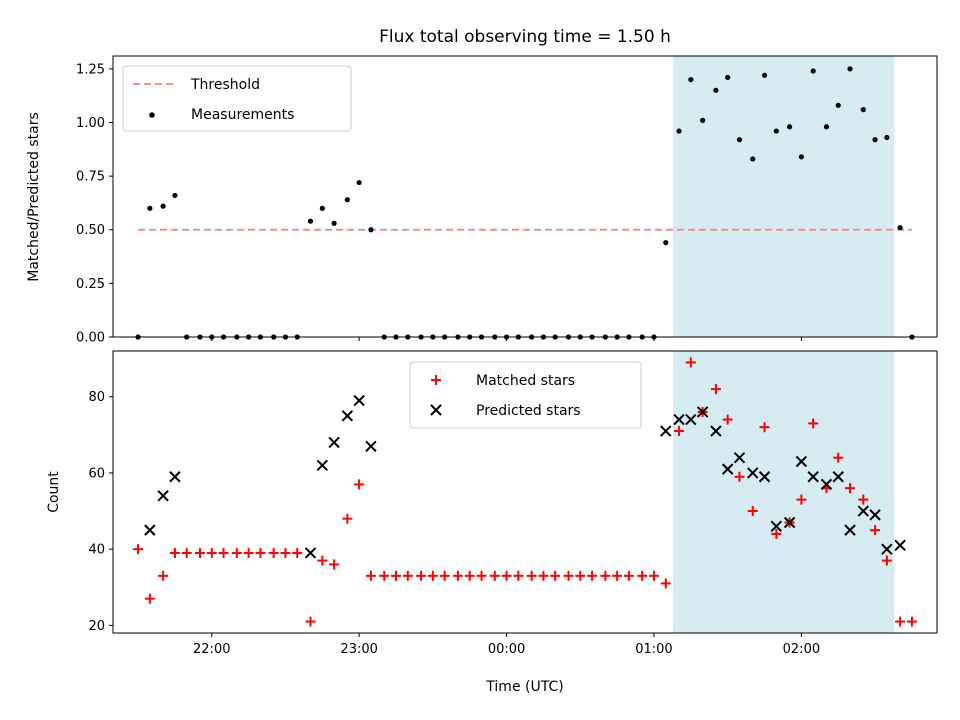 Image resolution: width=960 pixels, height=720 pixels. I want to click on legend-threshold-label: Threshold, so click(225, 85).